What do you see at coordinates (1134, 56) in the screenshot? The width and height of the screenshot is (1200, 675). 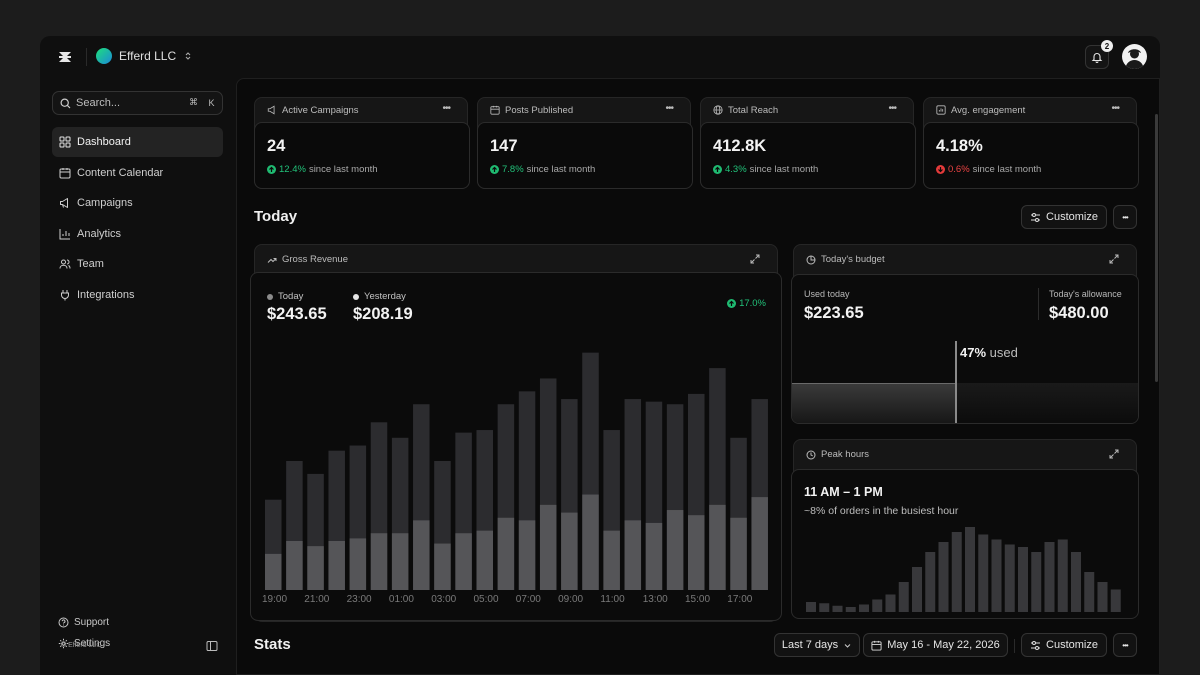 I see `user-avatar` at bounding box center [1134, 56].